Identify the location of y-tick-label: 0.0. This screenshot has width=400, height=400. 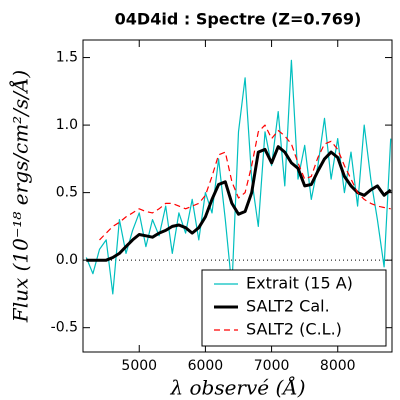
(67, 260).